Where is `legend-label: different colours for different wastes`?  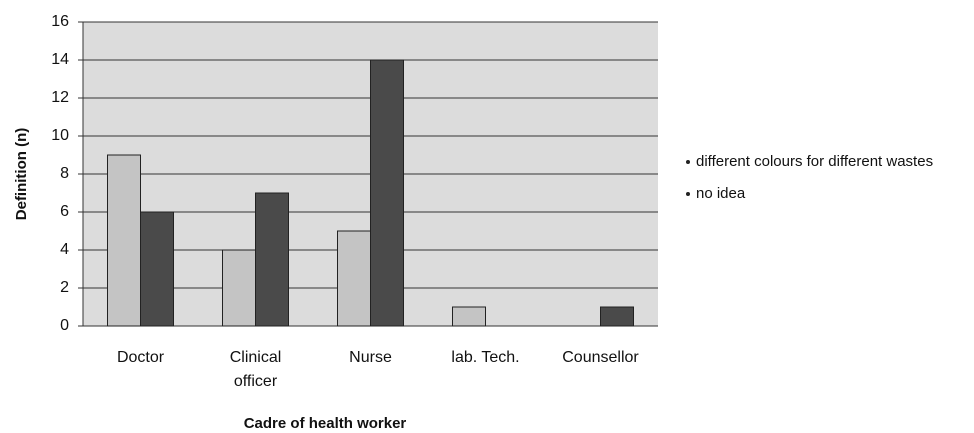
legend-label: different colours for different wastes is located at coordinates (814, 161).